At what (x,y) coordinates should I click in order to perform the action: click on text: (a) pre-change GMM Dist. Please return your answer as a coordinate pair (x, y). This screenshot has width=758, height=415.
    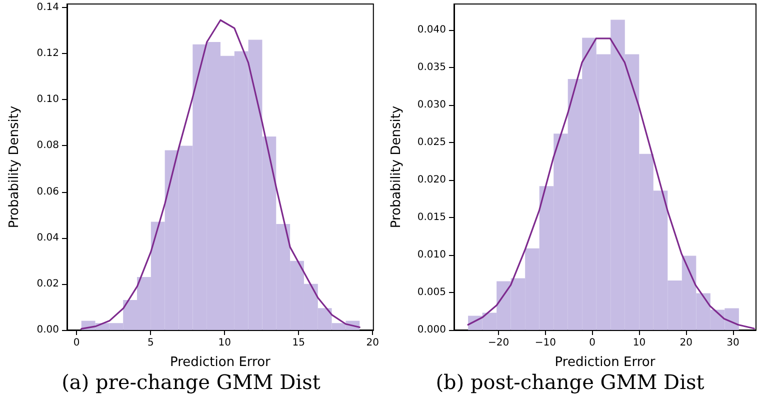
    Looking at the image, I should click on (191, 382).